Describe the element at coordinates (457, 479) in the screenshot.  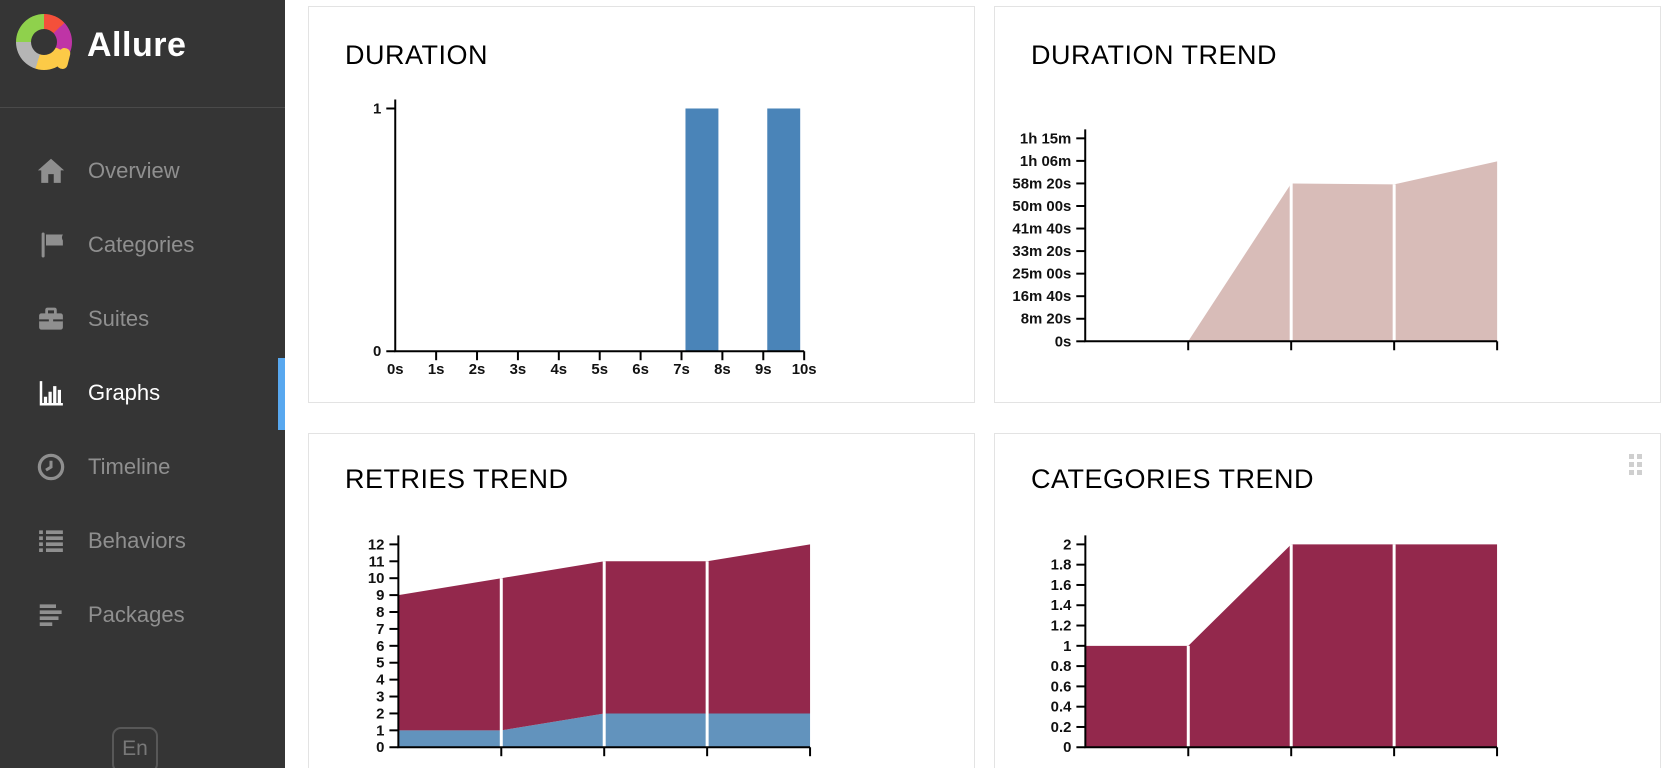
I see `panel-title: RETRIES TREND` at that location.